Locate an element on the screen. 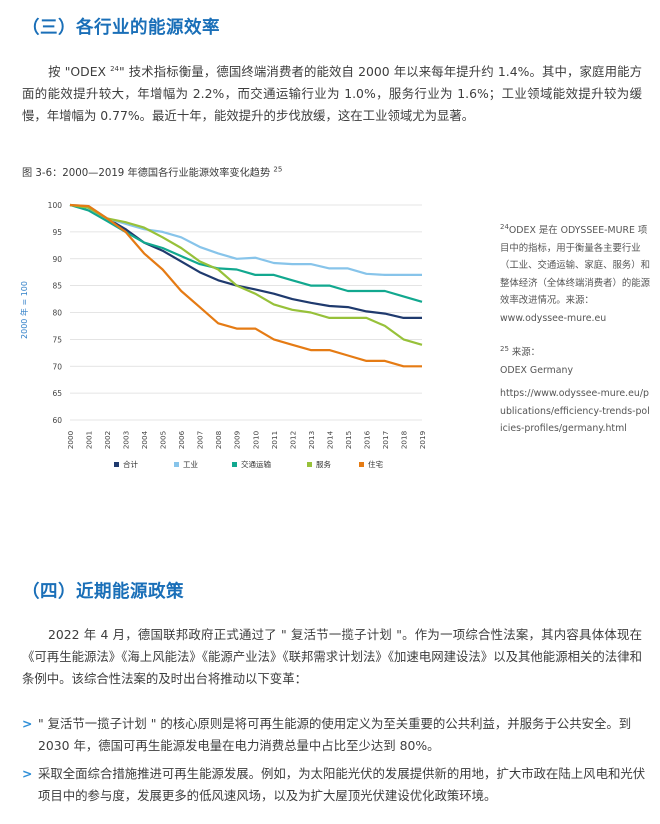 Image resolution: width=660 pixels, height=824 pixels. y-axis-ticks: 60 65 70 75 80 85 90 95 100 is located at coordinates (55, 313).